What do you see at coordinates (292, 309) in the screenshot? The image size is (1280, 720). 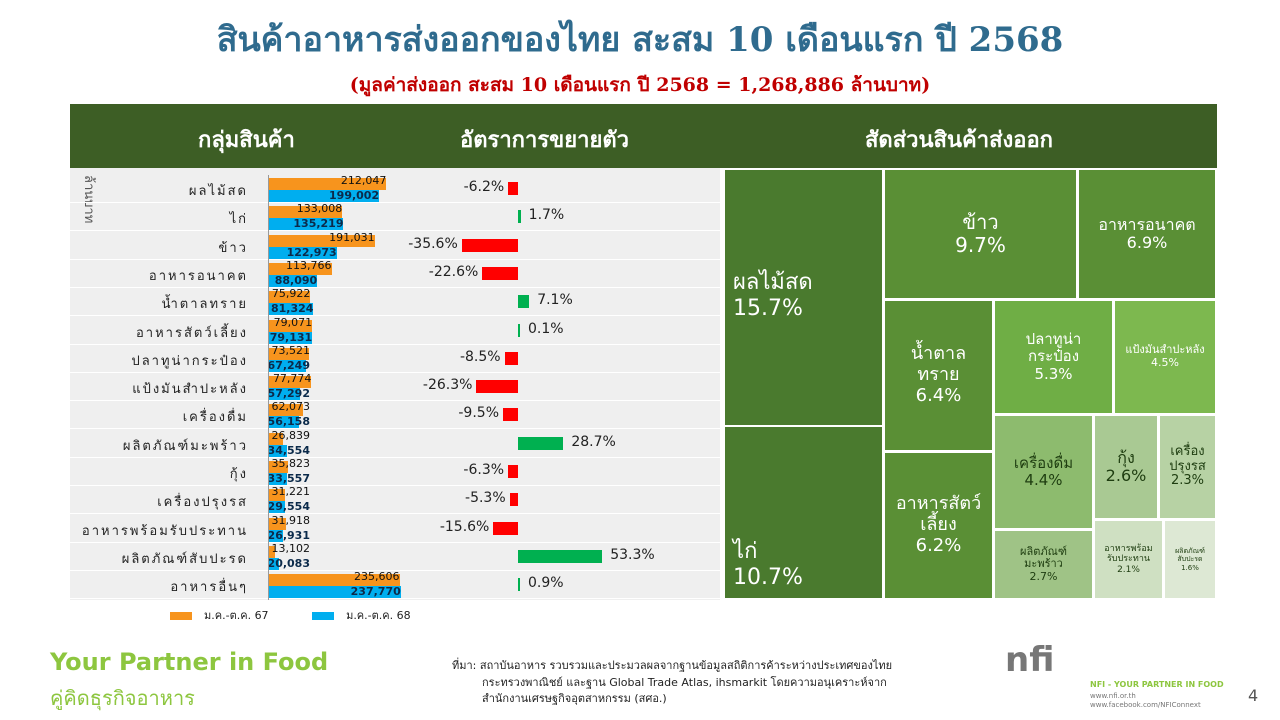 I see `value-label-68: 81,324` at bounding box center [292, 309].